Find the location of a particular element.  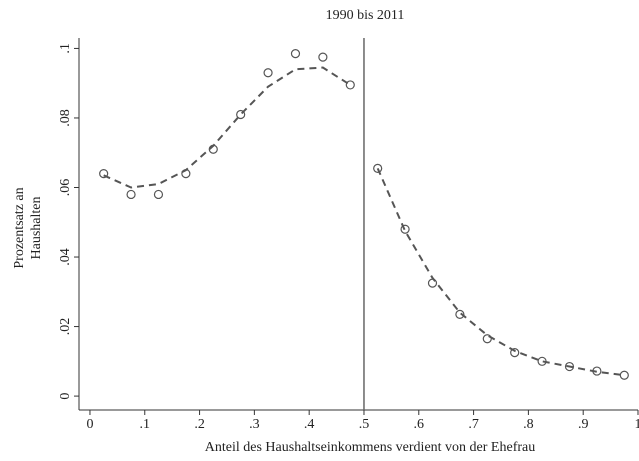

x-tick-label: .8 is located at coordinates (528, 424).